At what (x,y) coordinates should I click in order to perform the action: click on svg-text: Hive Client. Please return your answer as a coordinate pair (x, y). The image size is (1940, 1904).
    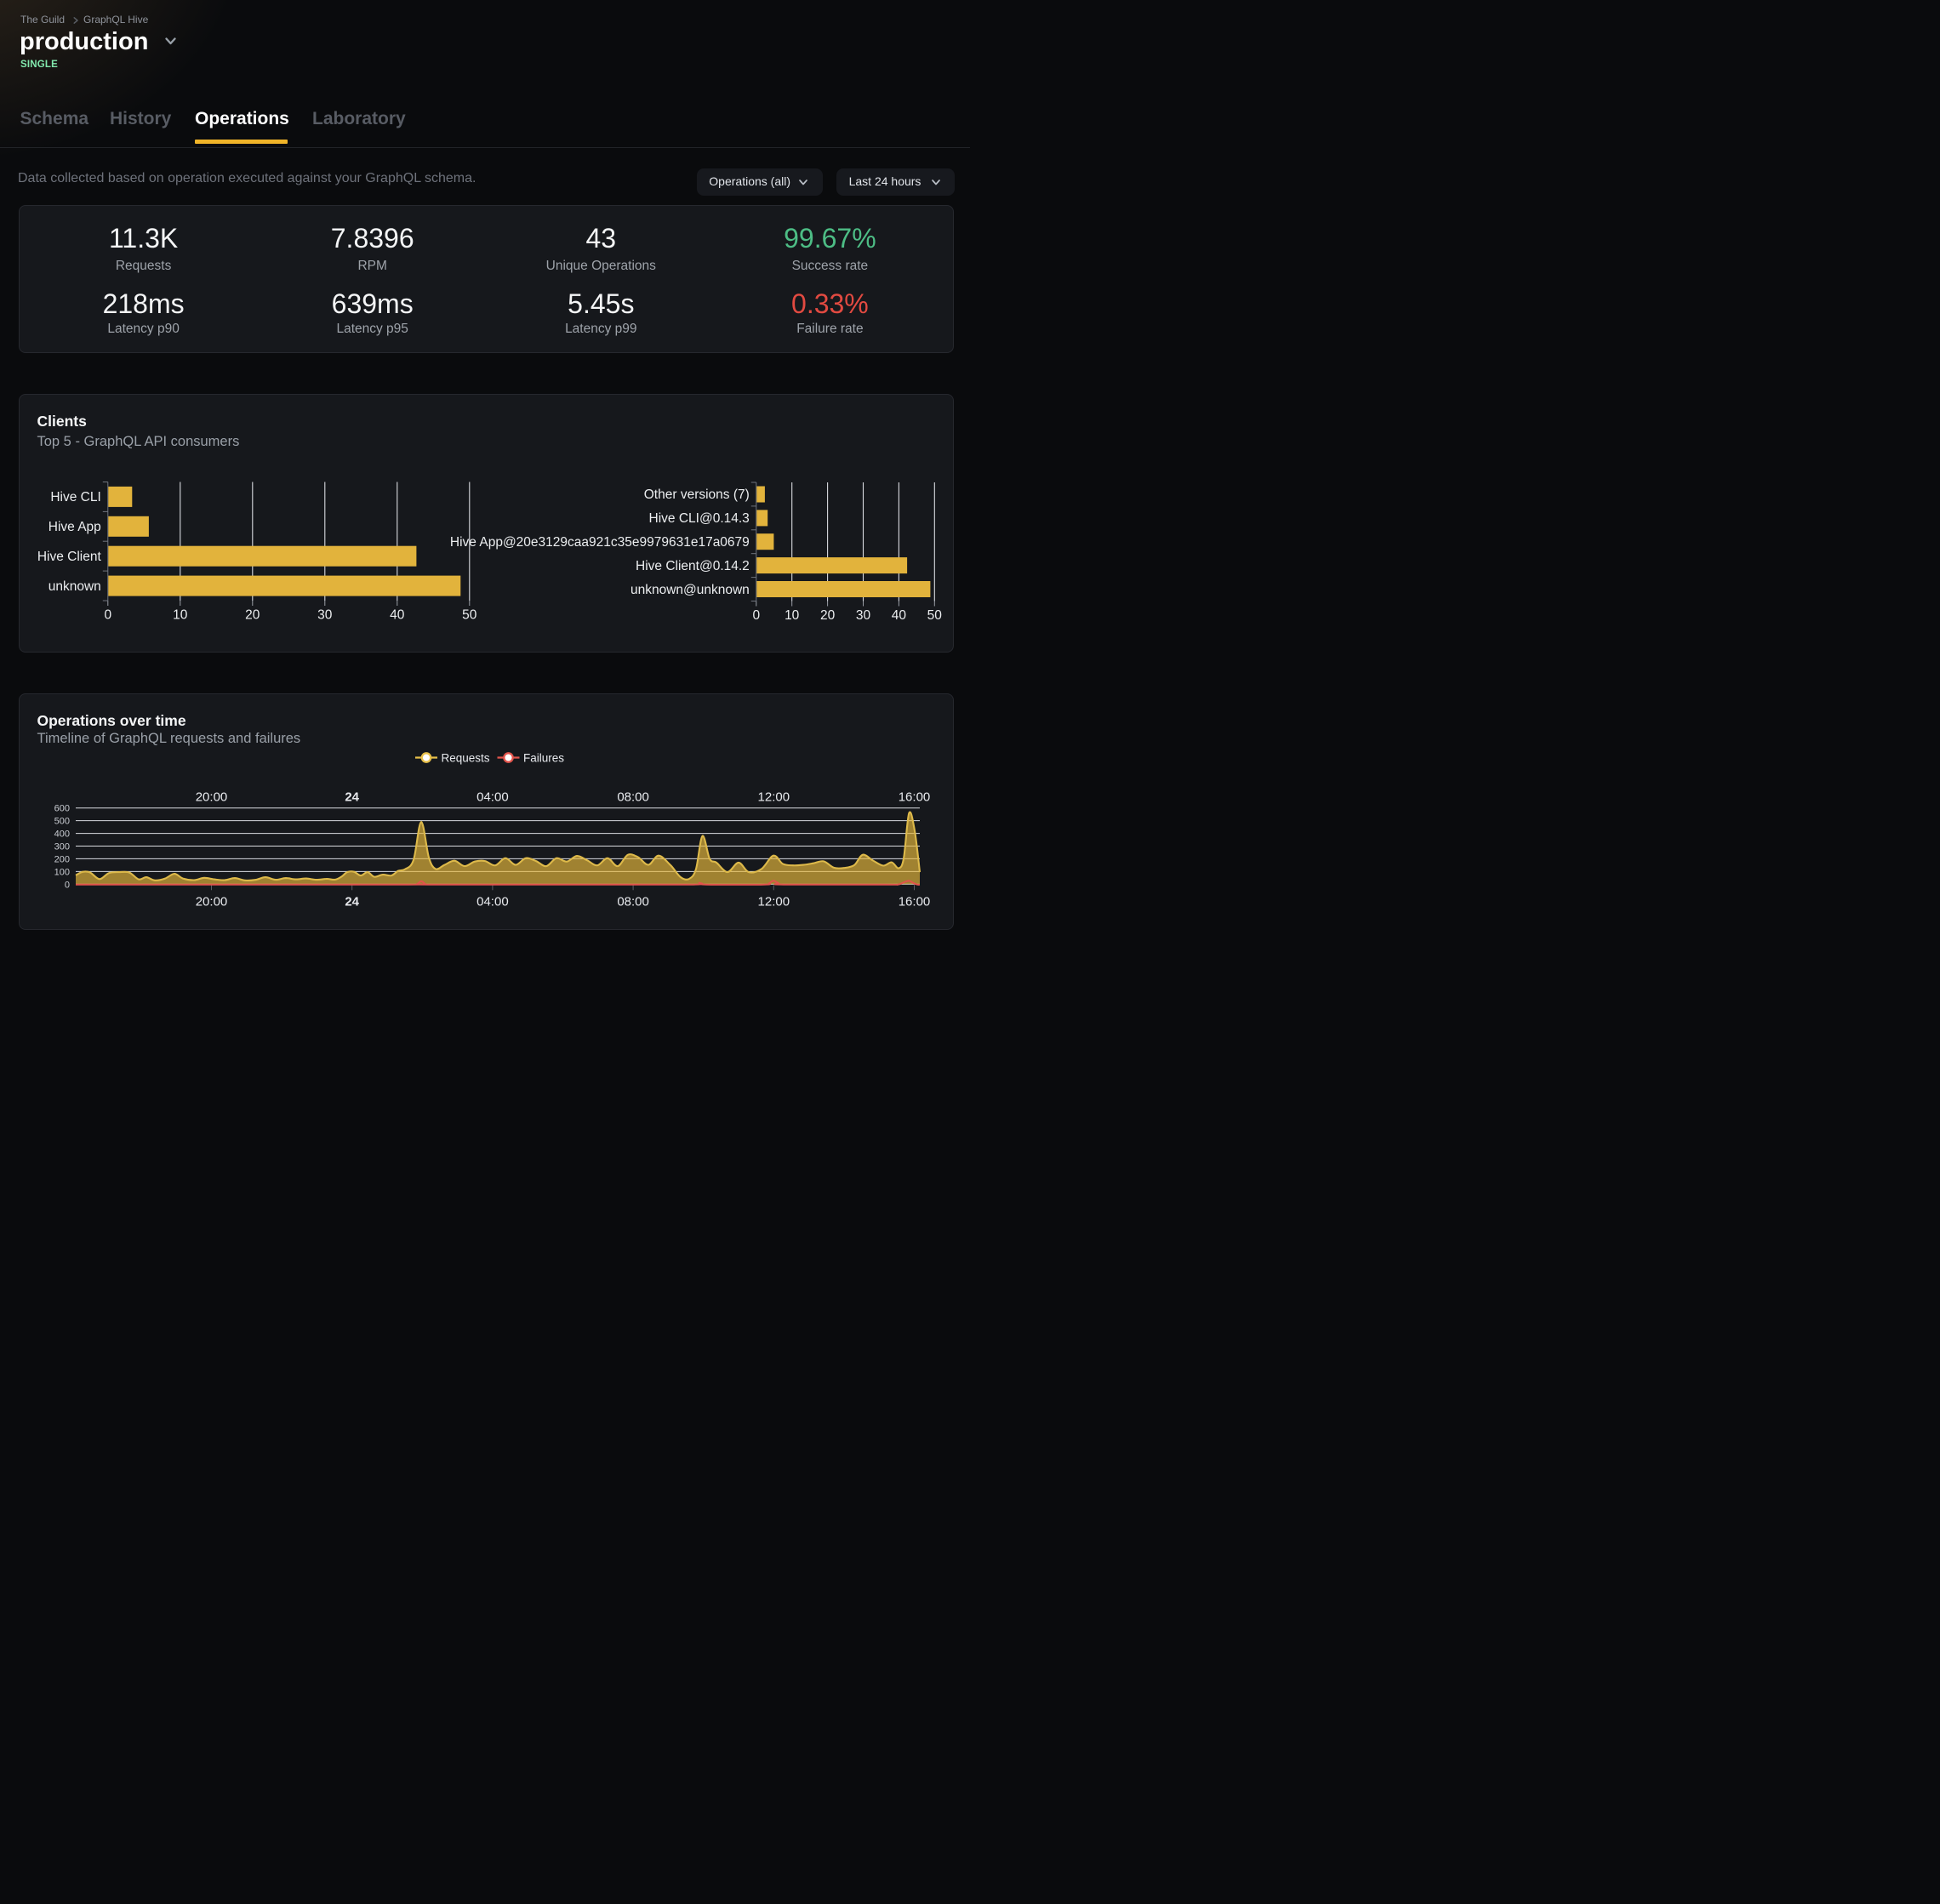
    Looking at the image, I should click on (69, 557).